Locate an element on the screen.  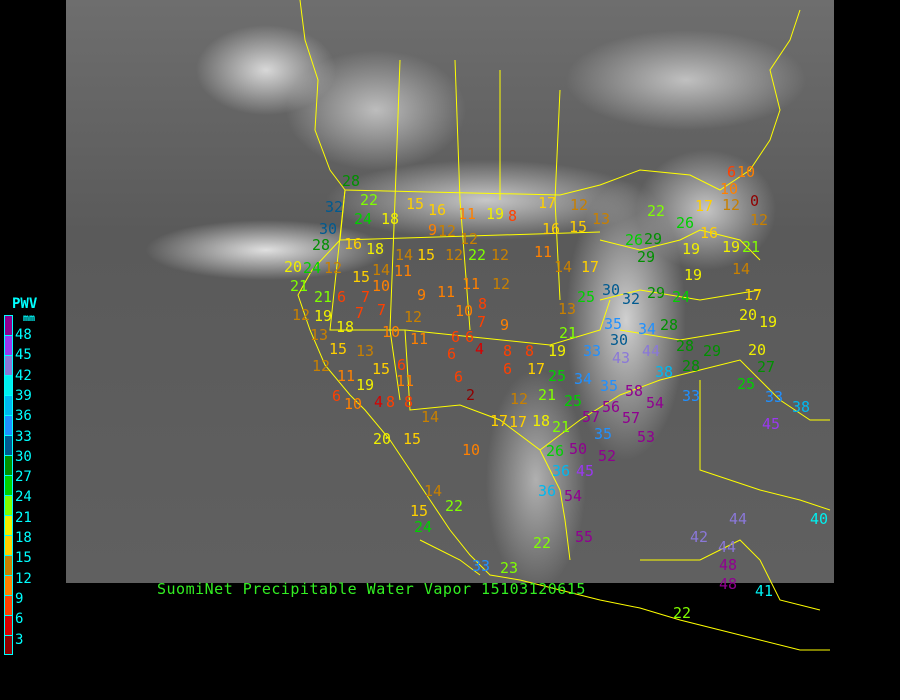
station-pwv-value: 42 is located at coordinates (699, 537).